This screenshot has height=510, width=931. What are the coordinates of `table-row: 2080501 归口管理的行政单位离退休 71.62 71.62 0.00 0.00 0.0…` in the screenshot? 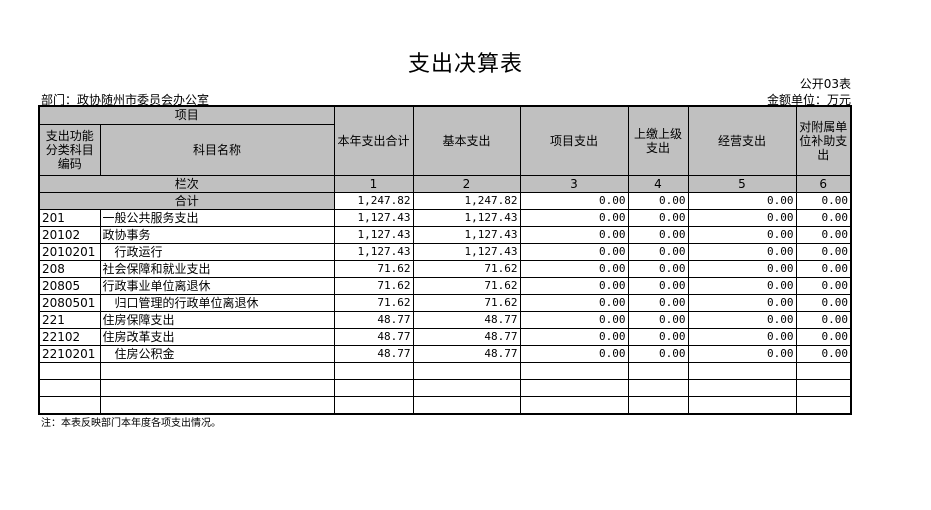 It's located at (445, 302).